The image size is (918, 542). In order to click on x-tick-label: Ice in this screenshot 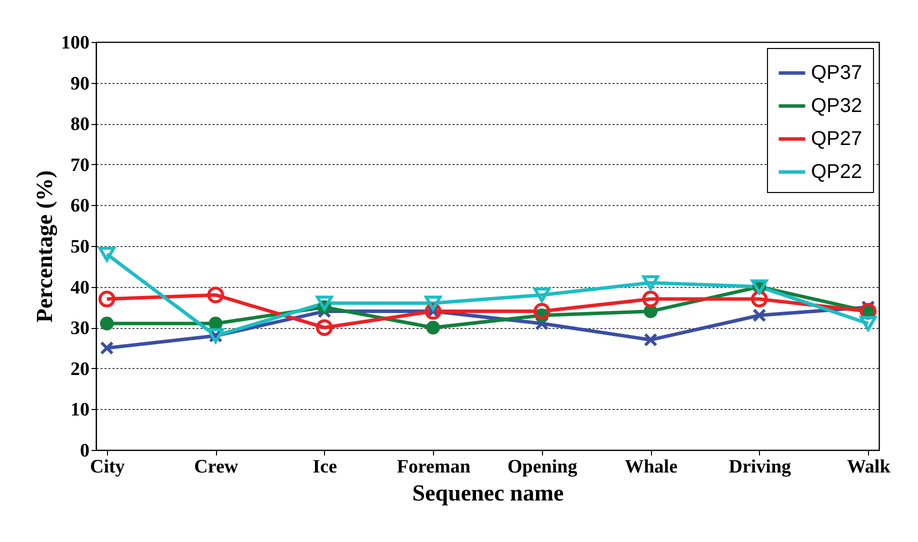, I will do `click(325, 467)`.